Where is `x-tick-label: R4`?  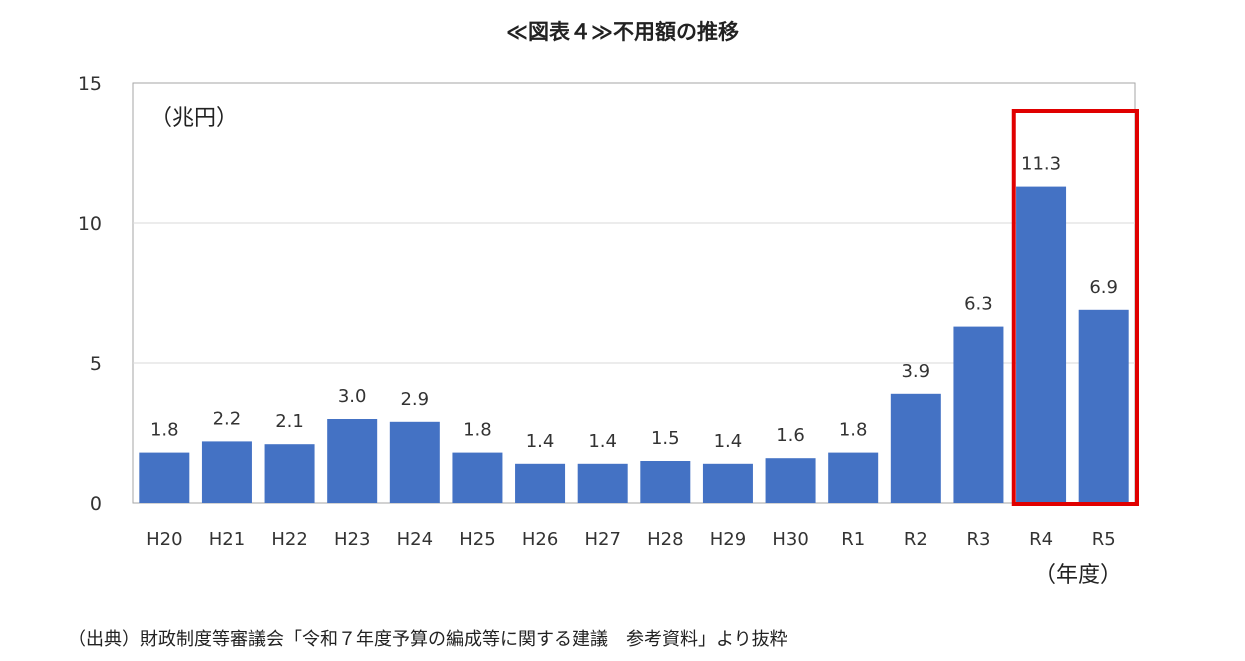
x-tick-label: R4 is located at coordinates (1041, 539).